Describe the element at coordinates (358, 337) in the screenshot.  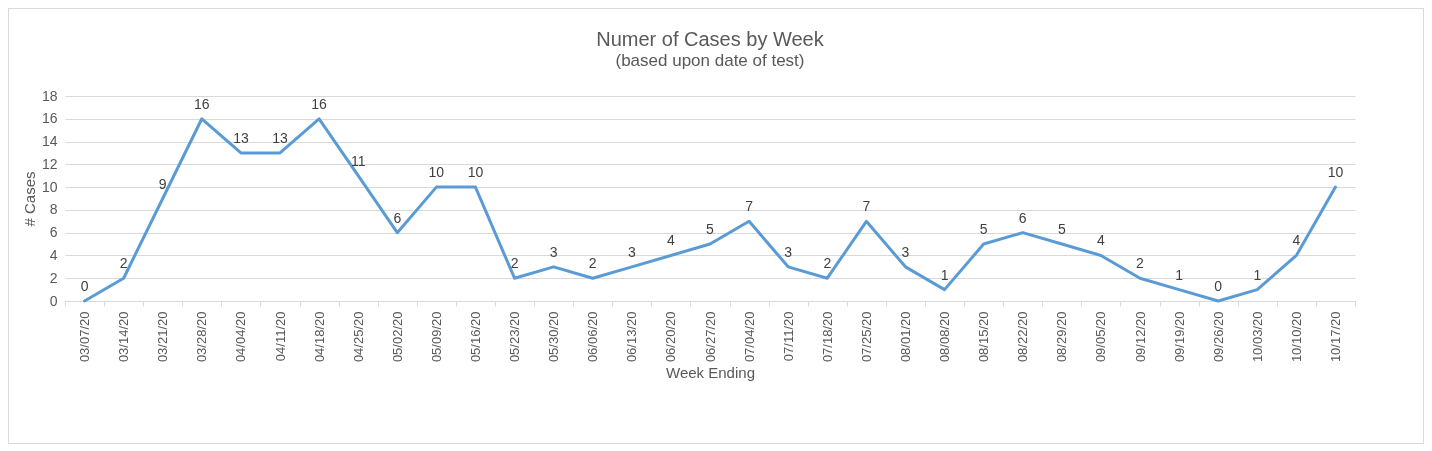
I see `x-tick-label: 04/25/20` at that location.